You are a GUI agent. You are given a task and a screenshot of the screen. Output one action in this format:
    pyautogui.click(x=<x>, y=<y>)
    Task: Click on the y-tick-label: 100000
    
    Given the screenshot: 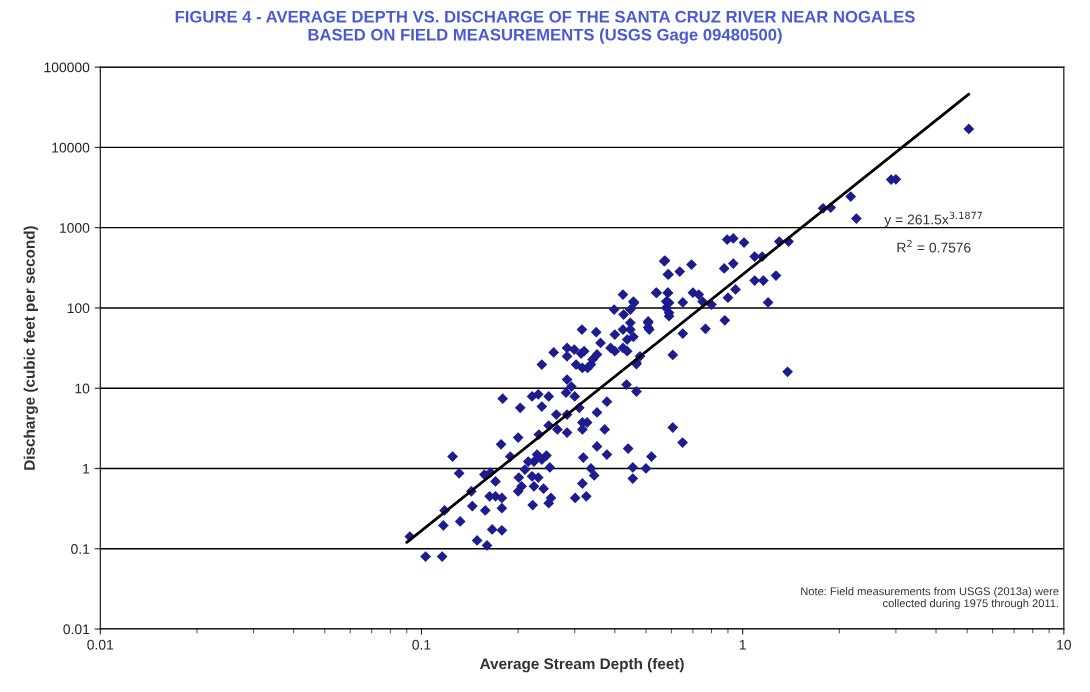 What is the action you would take?
    pyautogui.click(x=67, y=67)
    